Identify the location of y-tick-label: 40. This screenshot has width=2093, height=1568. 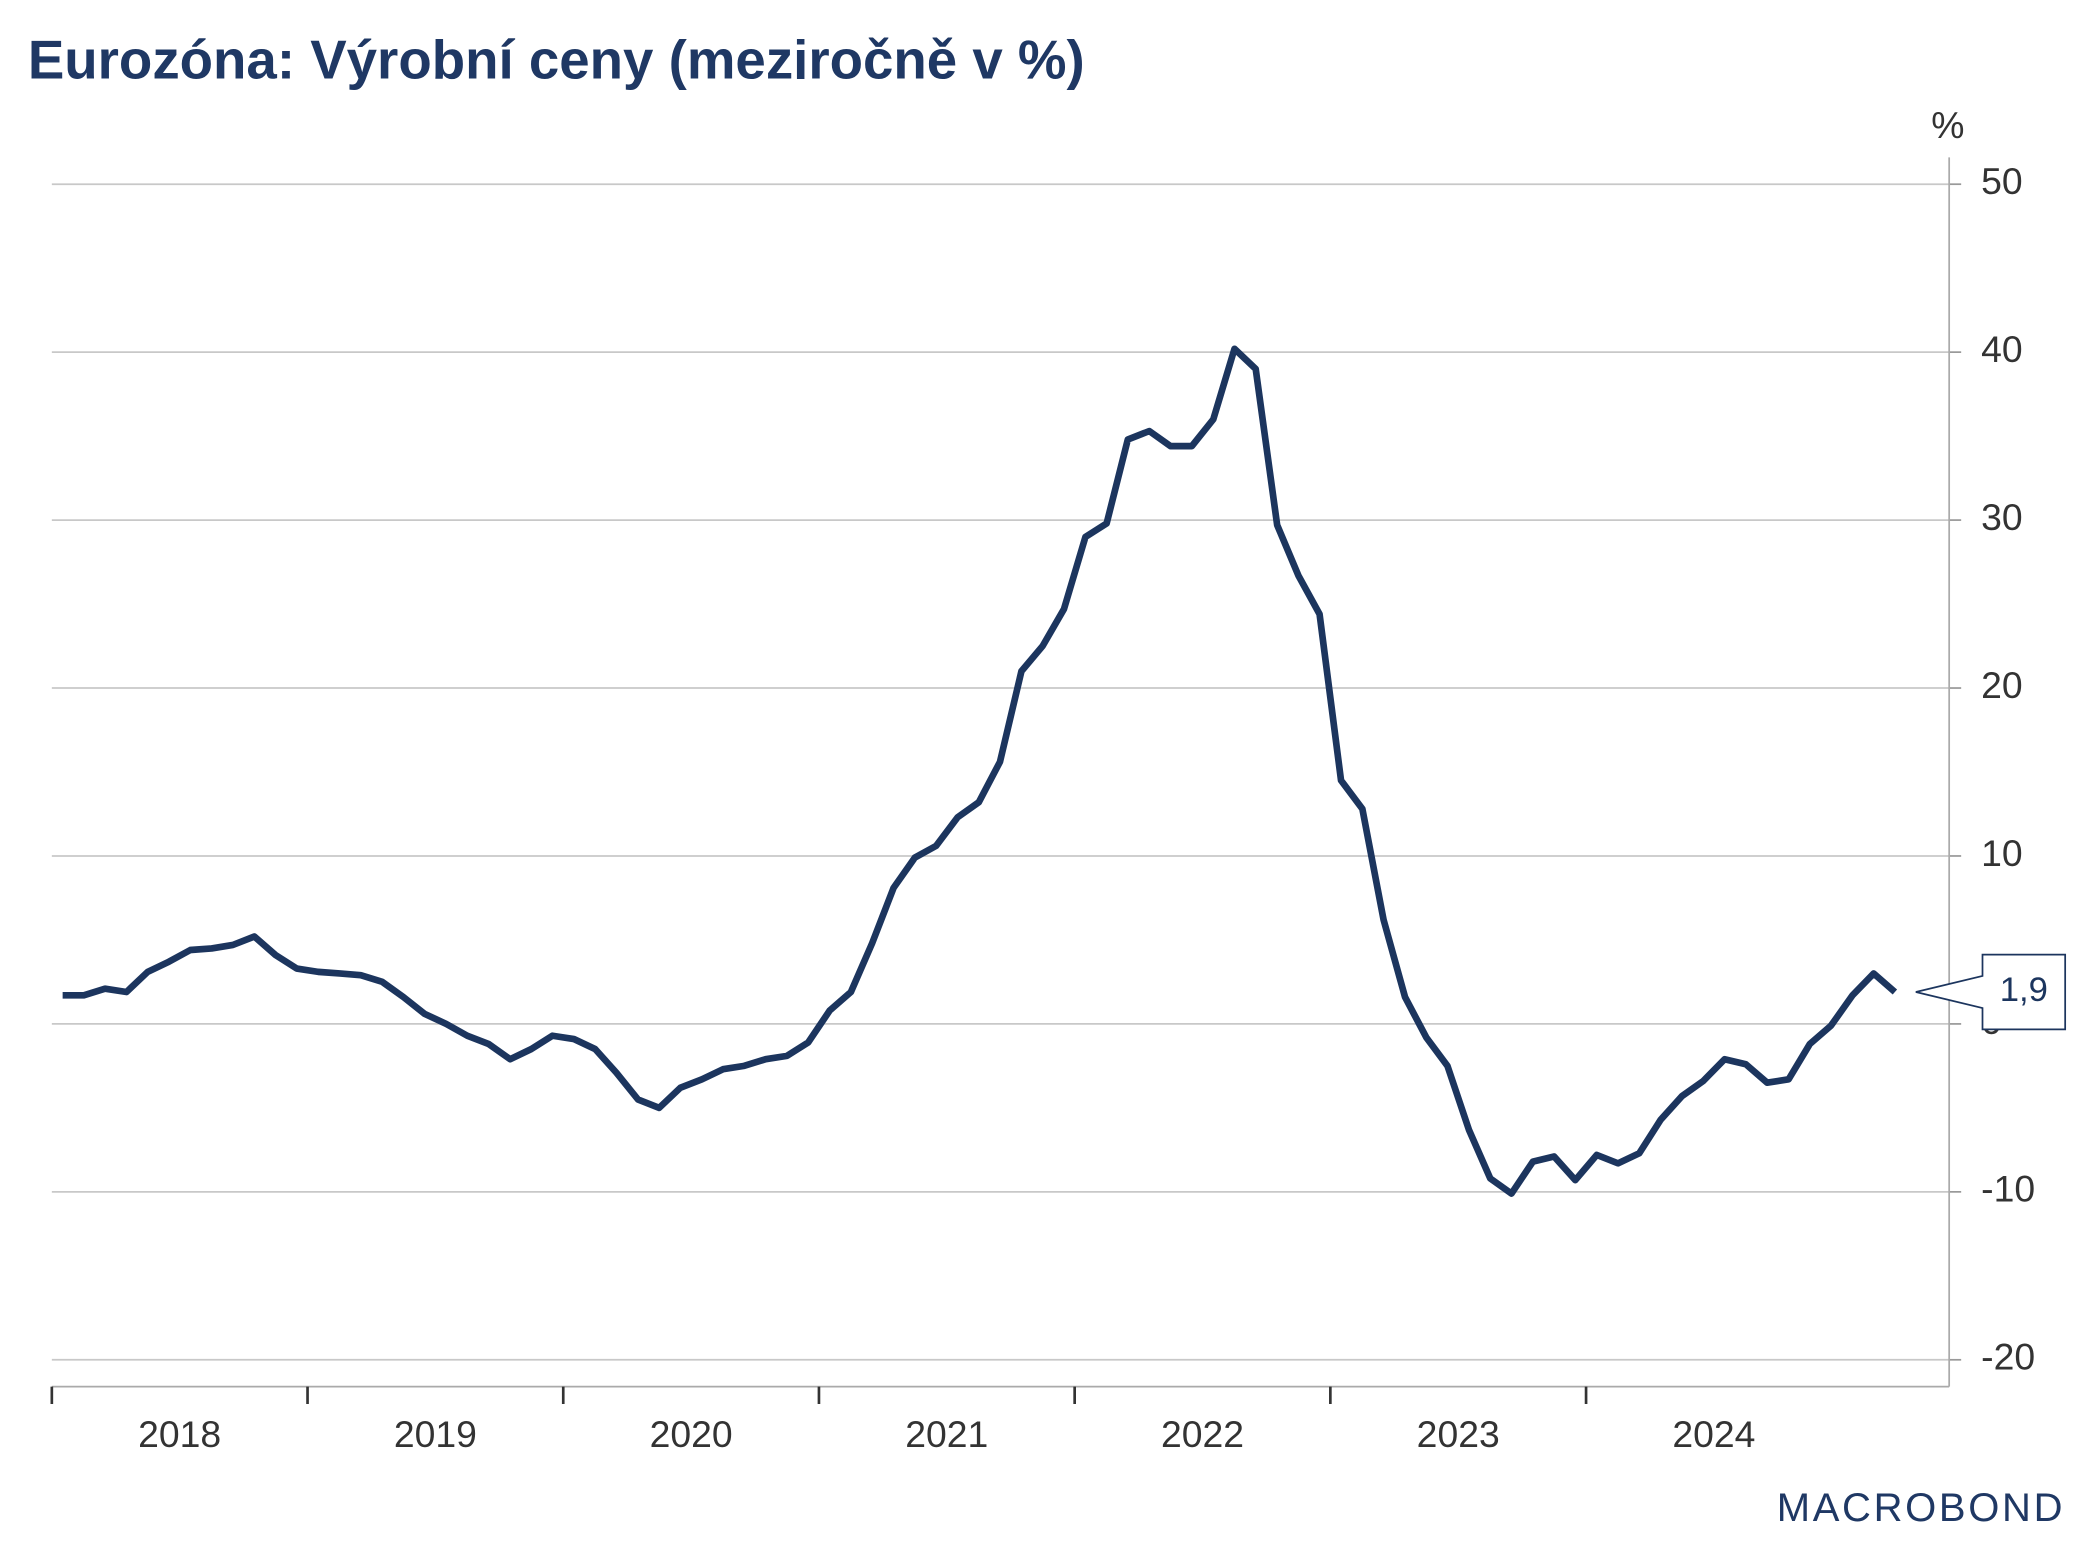
(2002, 349).